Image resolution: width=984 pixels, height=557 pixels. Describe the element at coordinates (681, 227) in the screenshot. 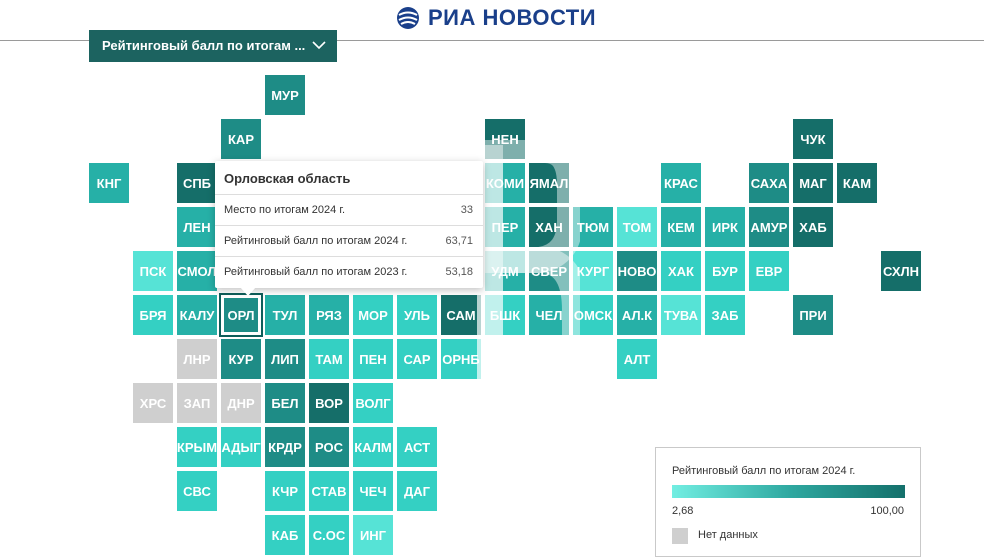

I see `region-tile: КЕМ` at that location.